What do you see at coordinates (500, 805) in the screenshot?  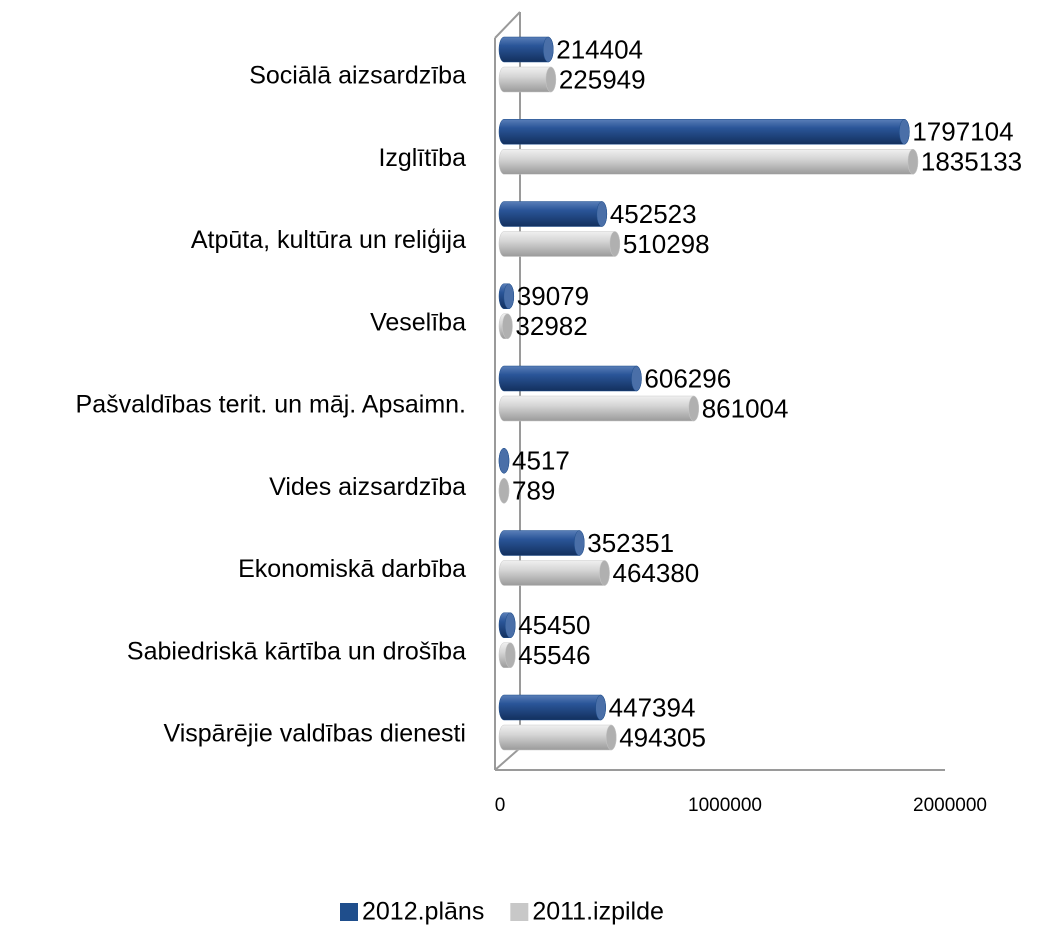 I see `x-tick-label: 0` at bounding box center [500, 805].